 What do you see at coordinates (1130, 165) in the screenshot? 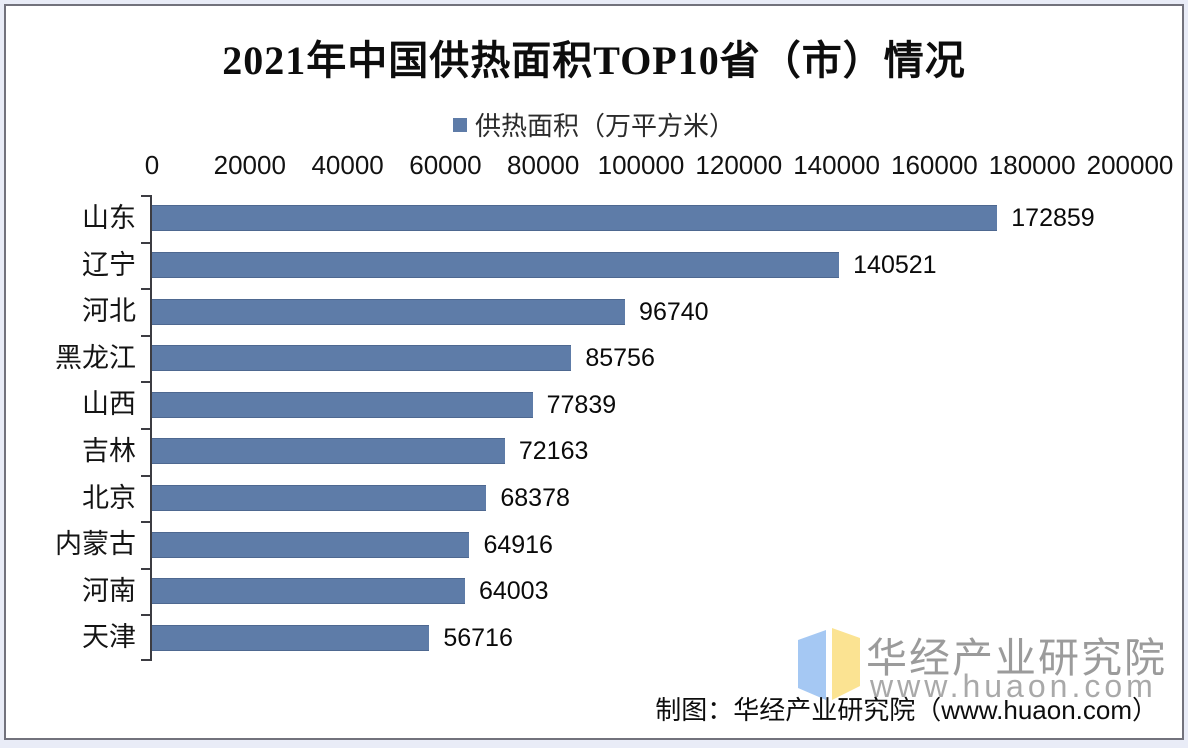
I see `x-tick-label: 200000` at bounding box center [1130, 165].